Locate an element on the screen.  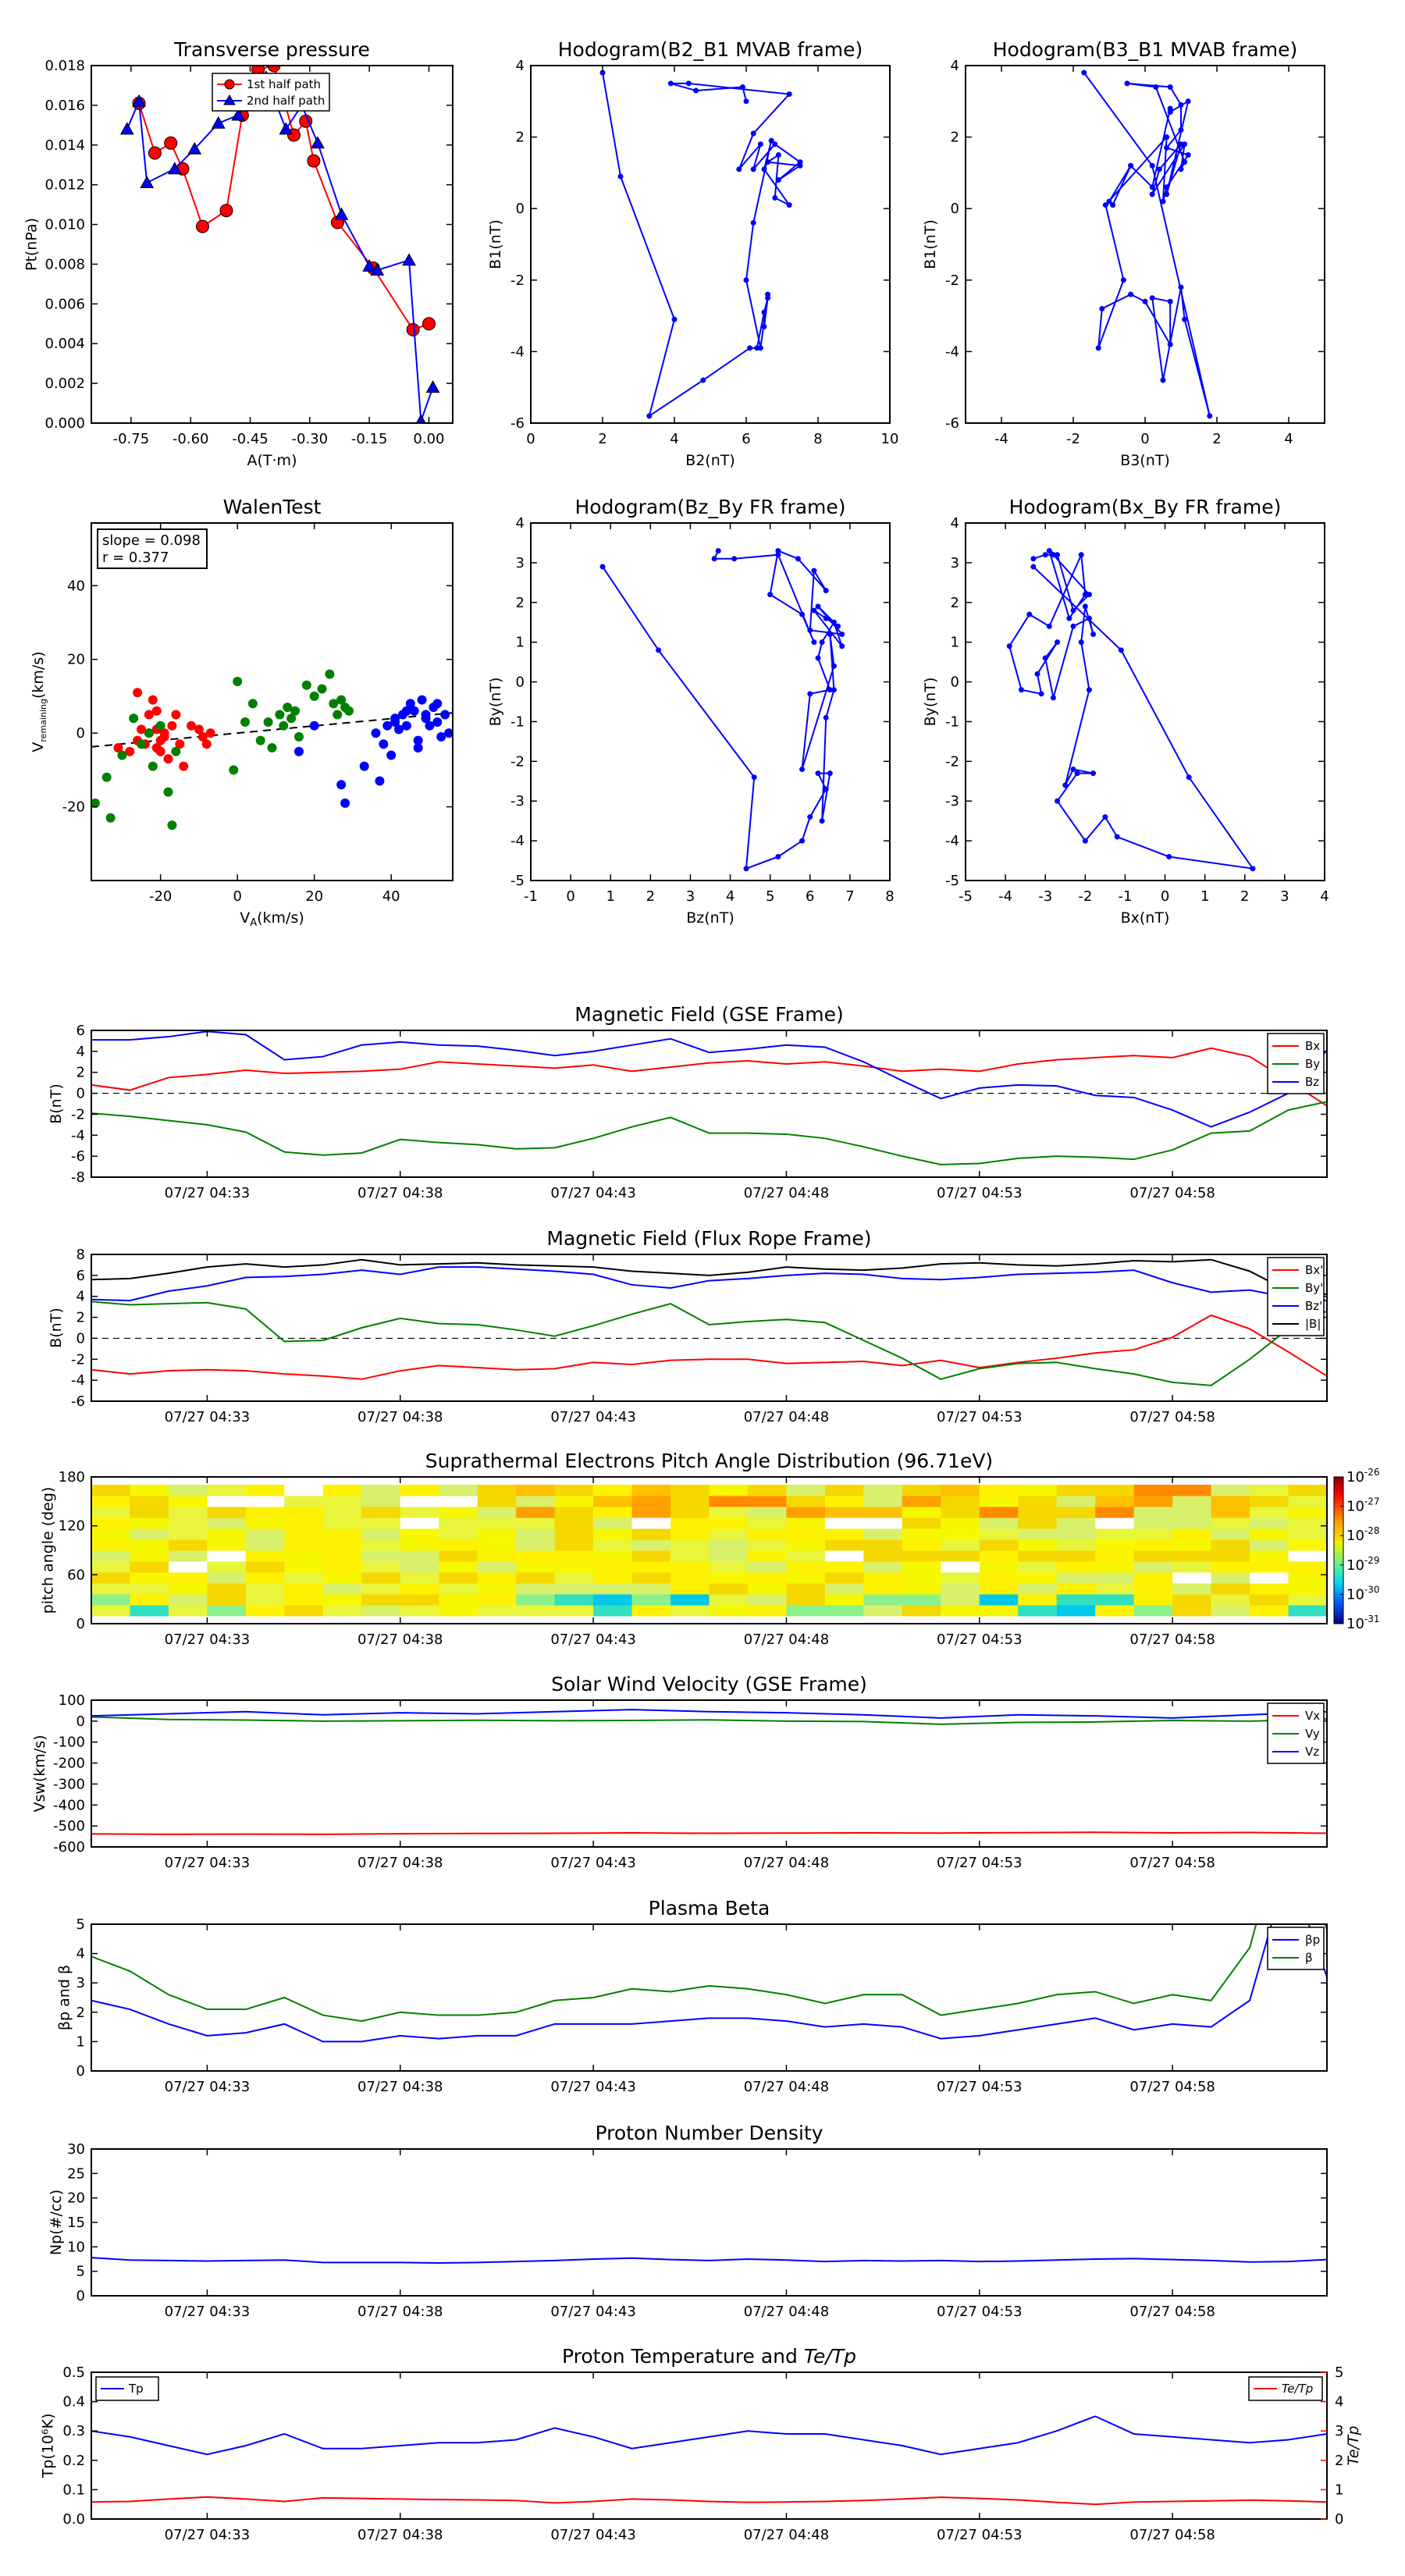
tp_ratio-xtick-label: 07/27 04:58 is located at coordinates (1172, 2535).